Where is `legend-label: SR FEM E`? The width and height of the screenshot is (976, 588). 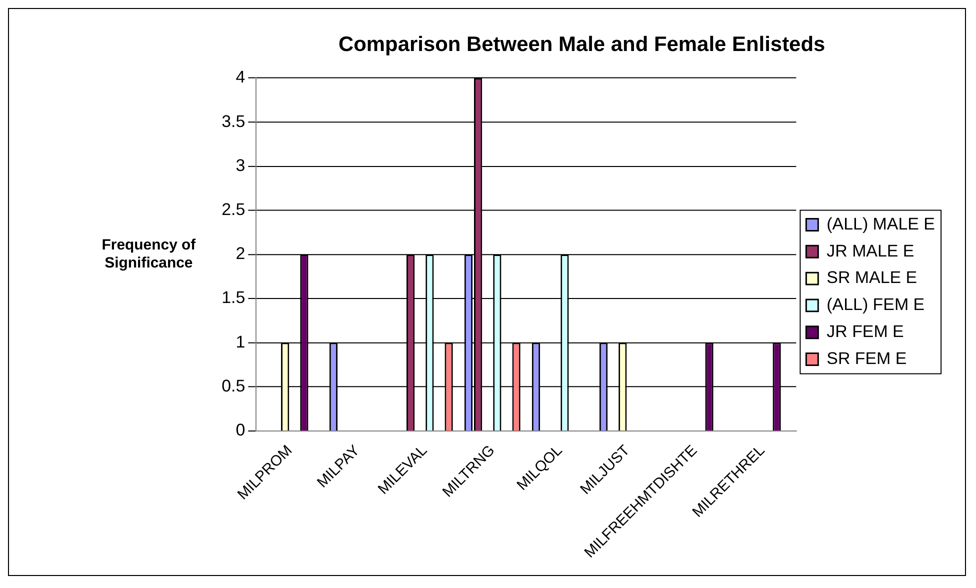
legend-label: SR FEM E is located at coordinates (866, 358).